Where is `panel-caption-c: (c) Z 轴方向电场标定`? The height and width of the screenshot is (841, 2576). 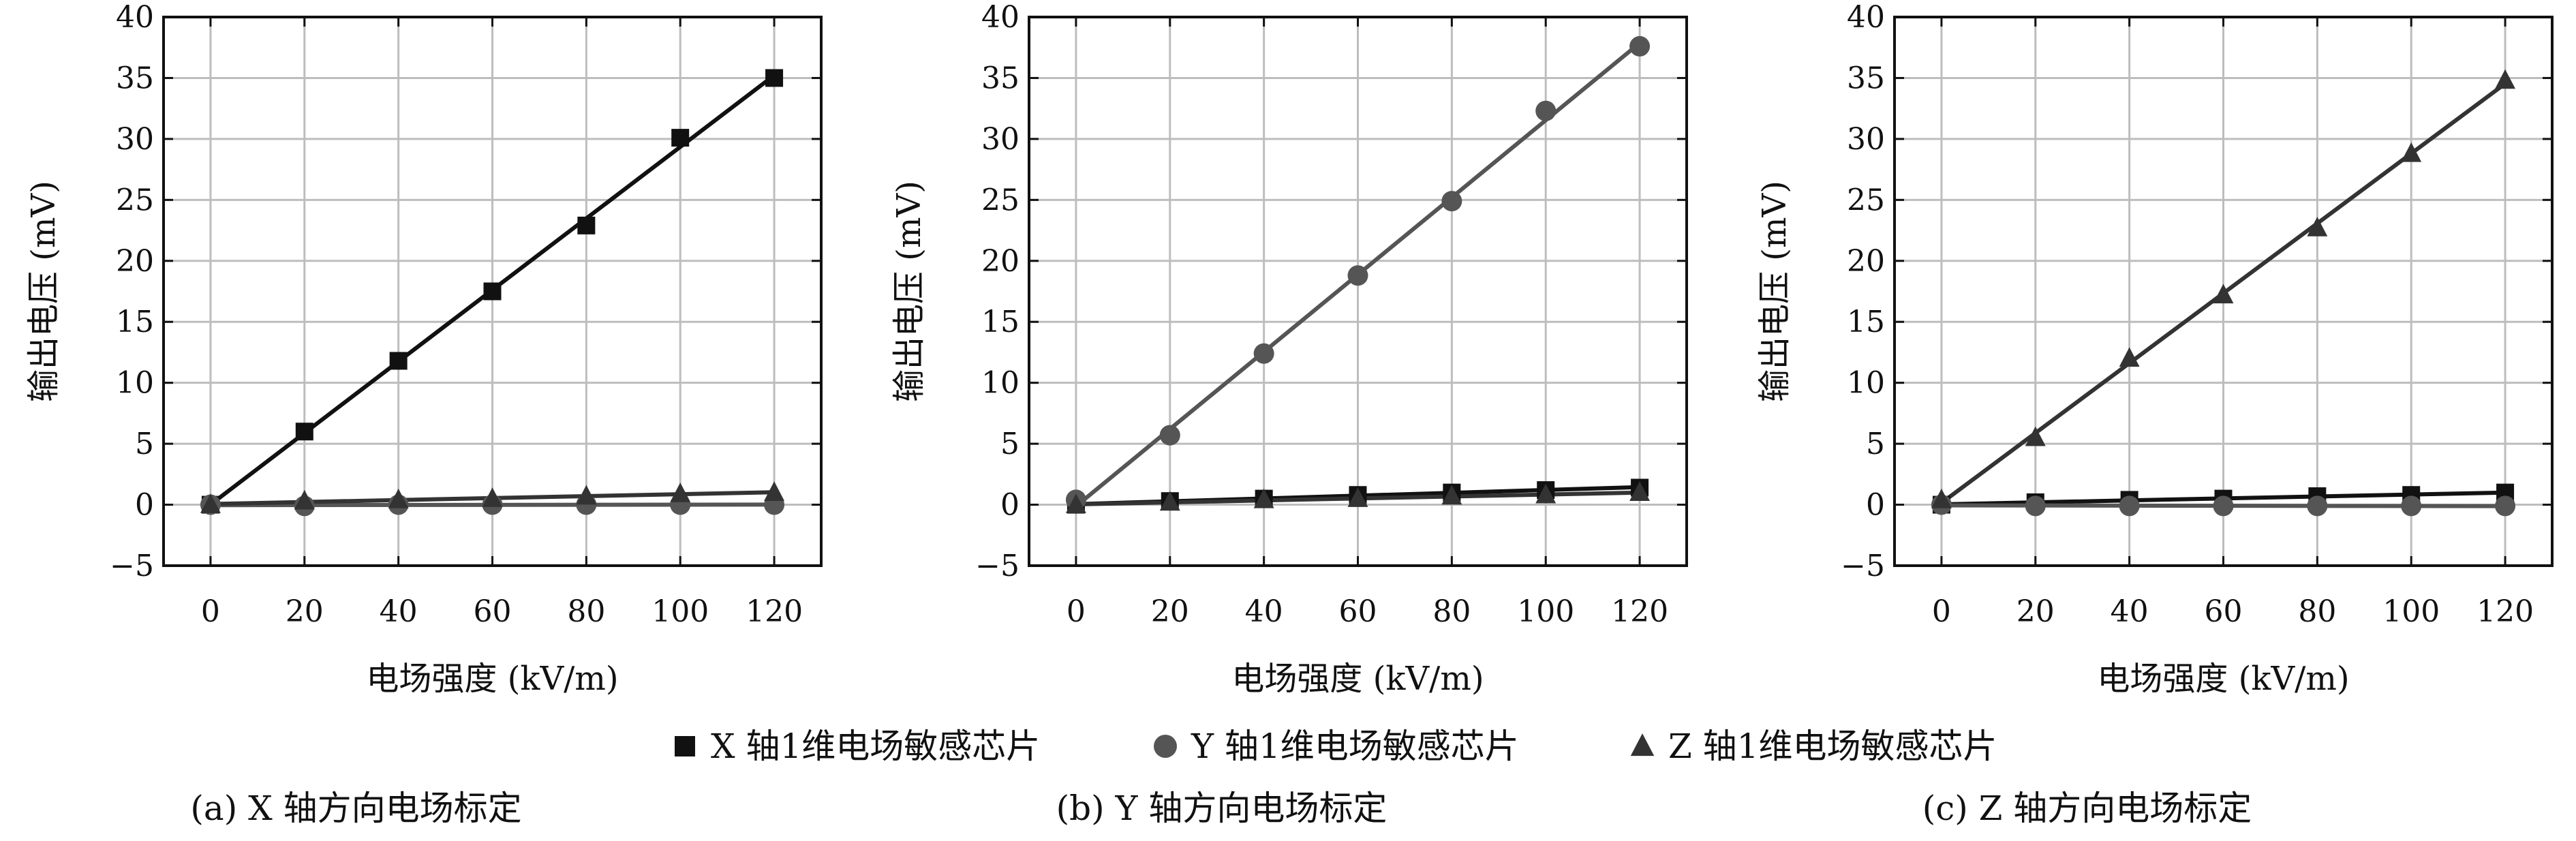
panel-caption-c: (c) Z 轴方向电场标定 is located at coordinates (2087, 808).